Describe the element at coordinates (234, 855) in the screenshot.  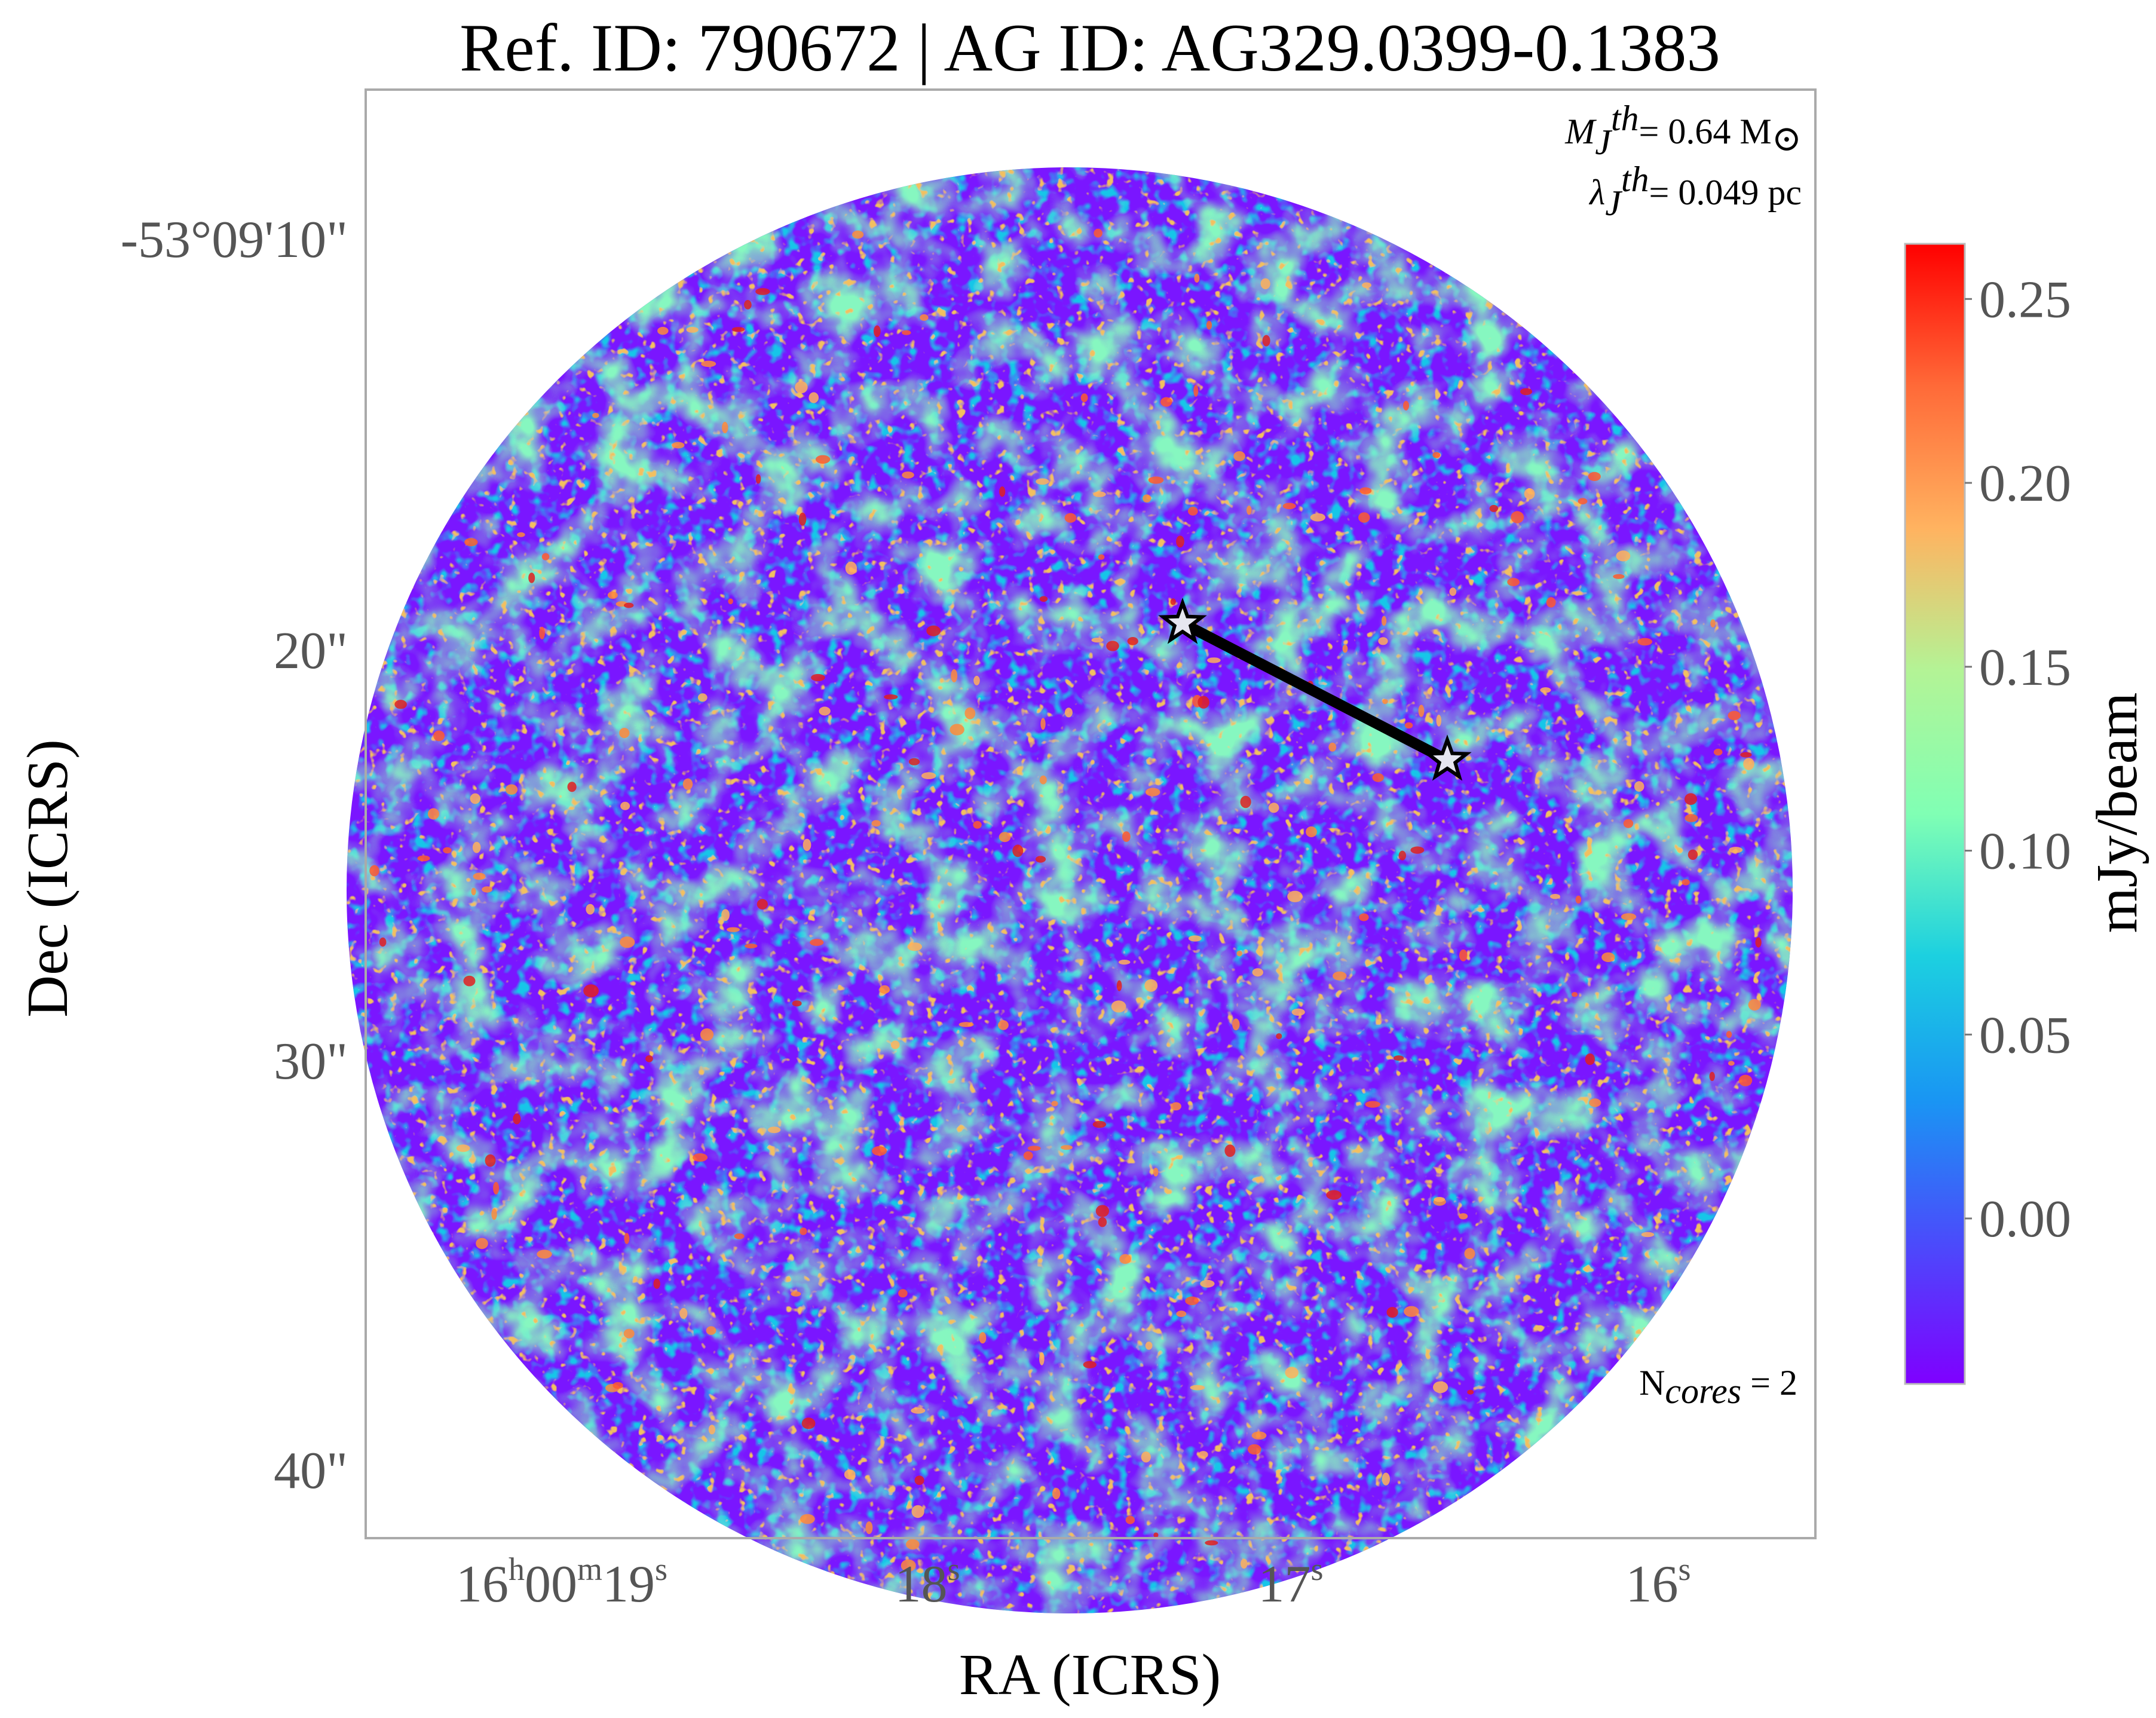
I see `y-tick-labels: -53°09'10" 20" 30" 40"` at that location.